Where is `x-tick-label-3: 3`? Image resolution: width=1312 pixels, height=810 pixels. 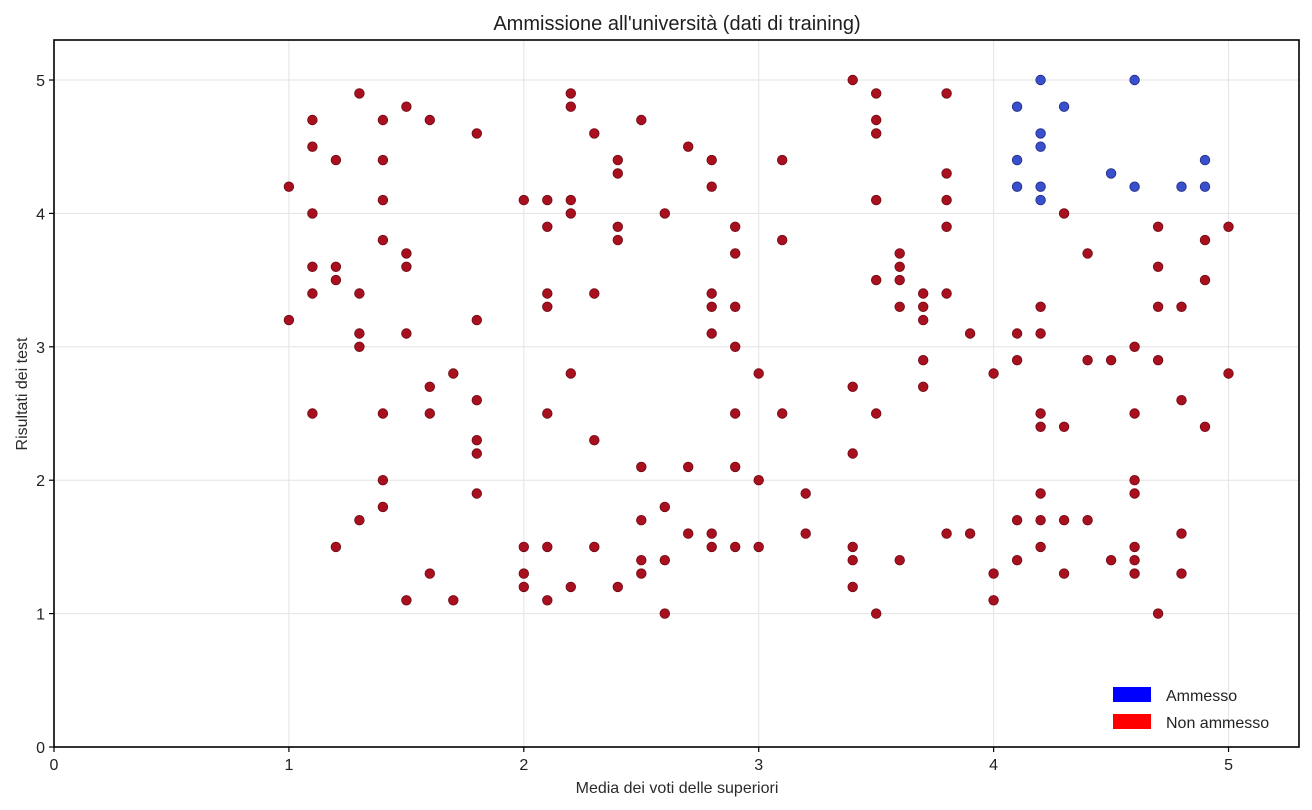
x-tick-label-3: 3 is located at coordinates (758, 765).